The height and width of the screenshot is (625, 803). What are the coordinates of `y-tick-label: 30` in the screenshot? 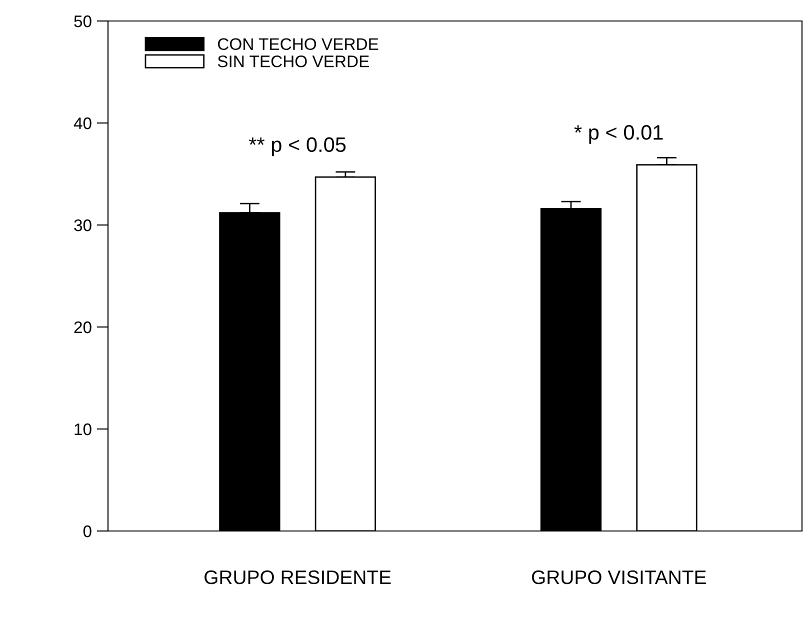 It's located at (83, 225).